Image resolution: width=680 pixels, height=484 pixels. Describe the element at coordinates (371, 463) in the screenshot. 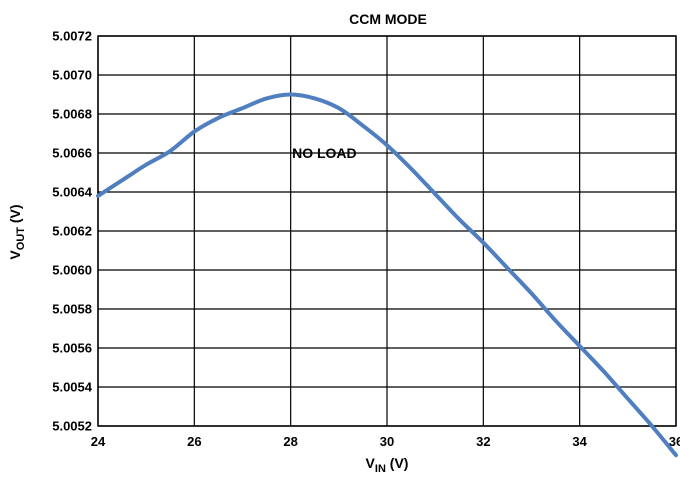

I see `x-axis-title-main: V` at that location.